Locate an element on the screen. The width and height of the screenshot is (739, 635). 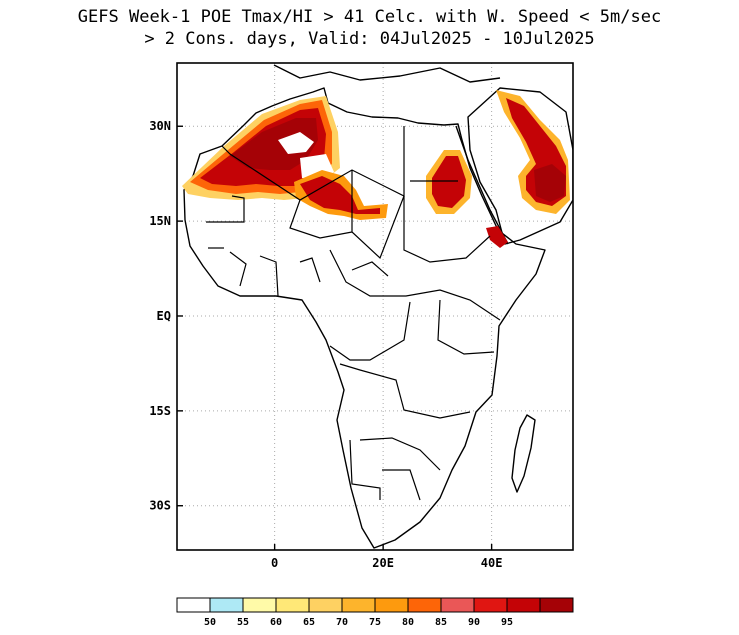
latitude-ticks: 30N 15N EQ 15S 30S is located at coordinates (166, 316).